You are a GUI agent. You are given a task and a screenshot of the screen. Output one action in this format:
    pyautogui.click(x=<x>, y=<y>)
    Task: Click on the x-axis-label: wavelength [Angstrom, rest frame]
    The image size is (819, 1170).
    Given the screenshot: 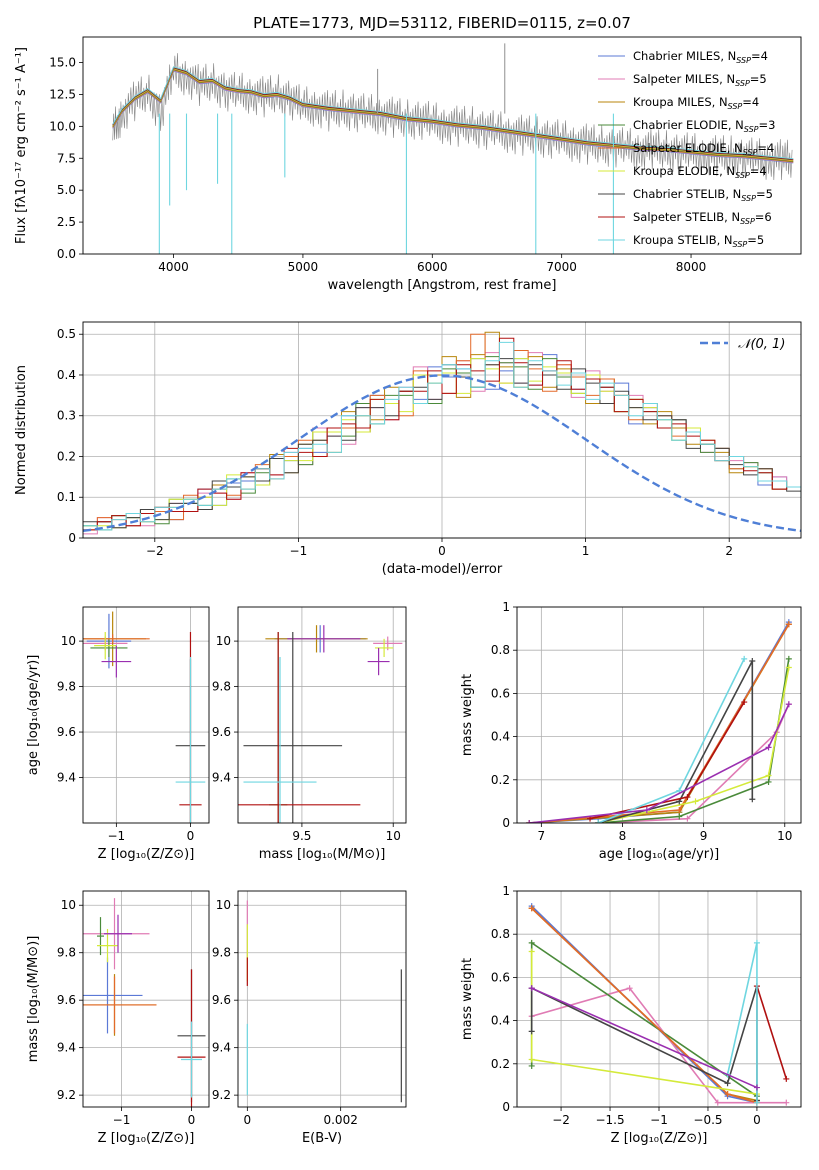 What is the action you would take?
    pyautogui.click(x=442, y=285)
    